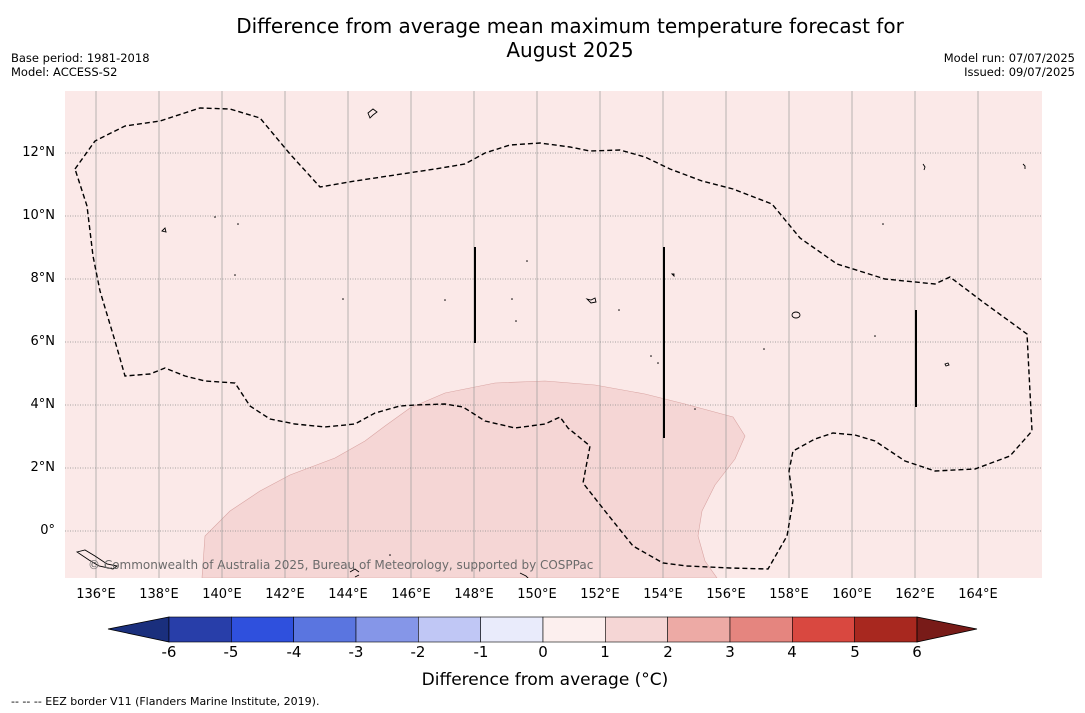 Image resolution: width=1085 pixels, height=713 pixels. What do you see at coordinates (543, 652) in the screenshot?
I see `colorbar-tick: 0` at bounding box center [543, 652].